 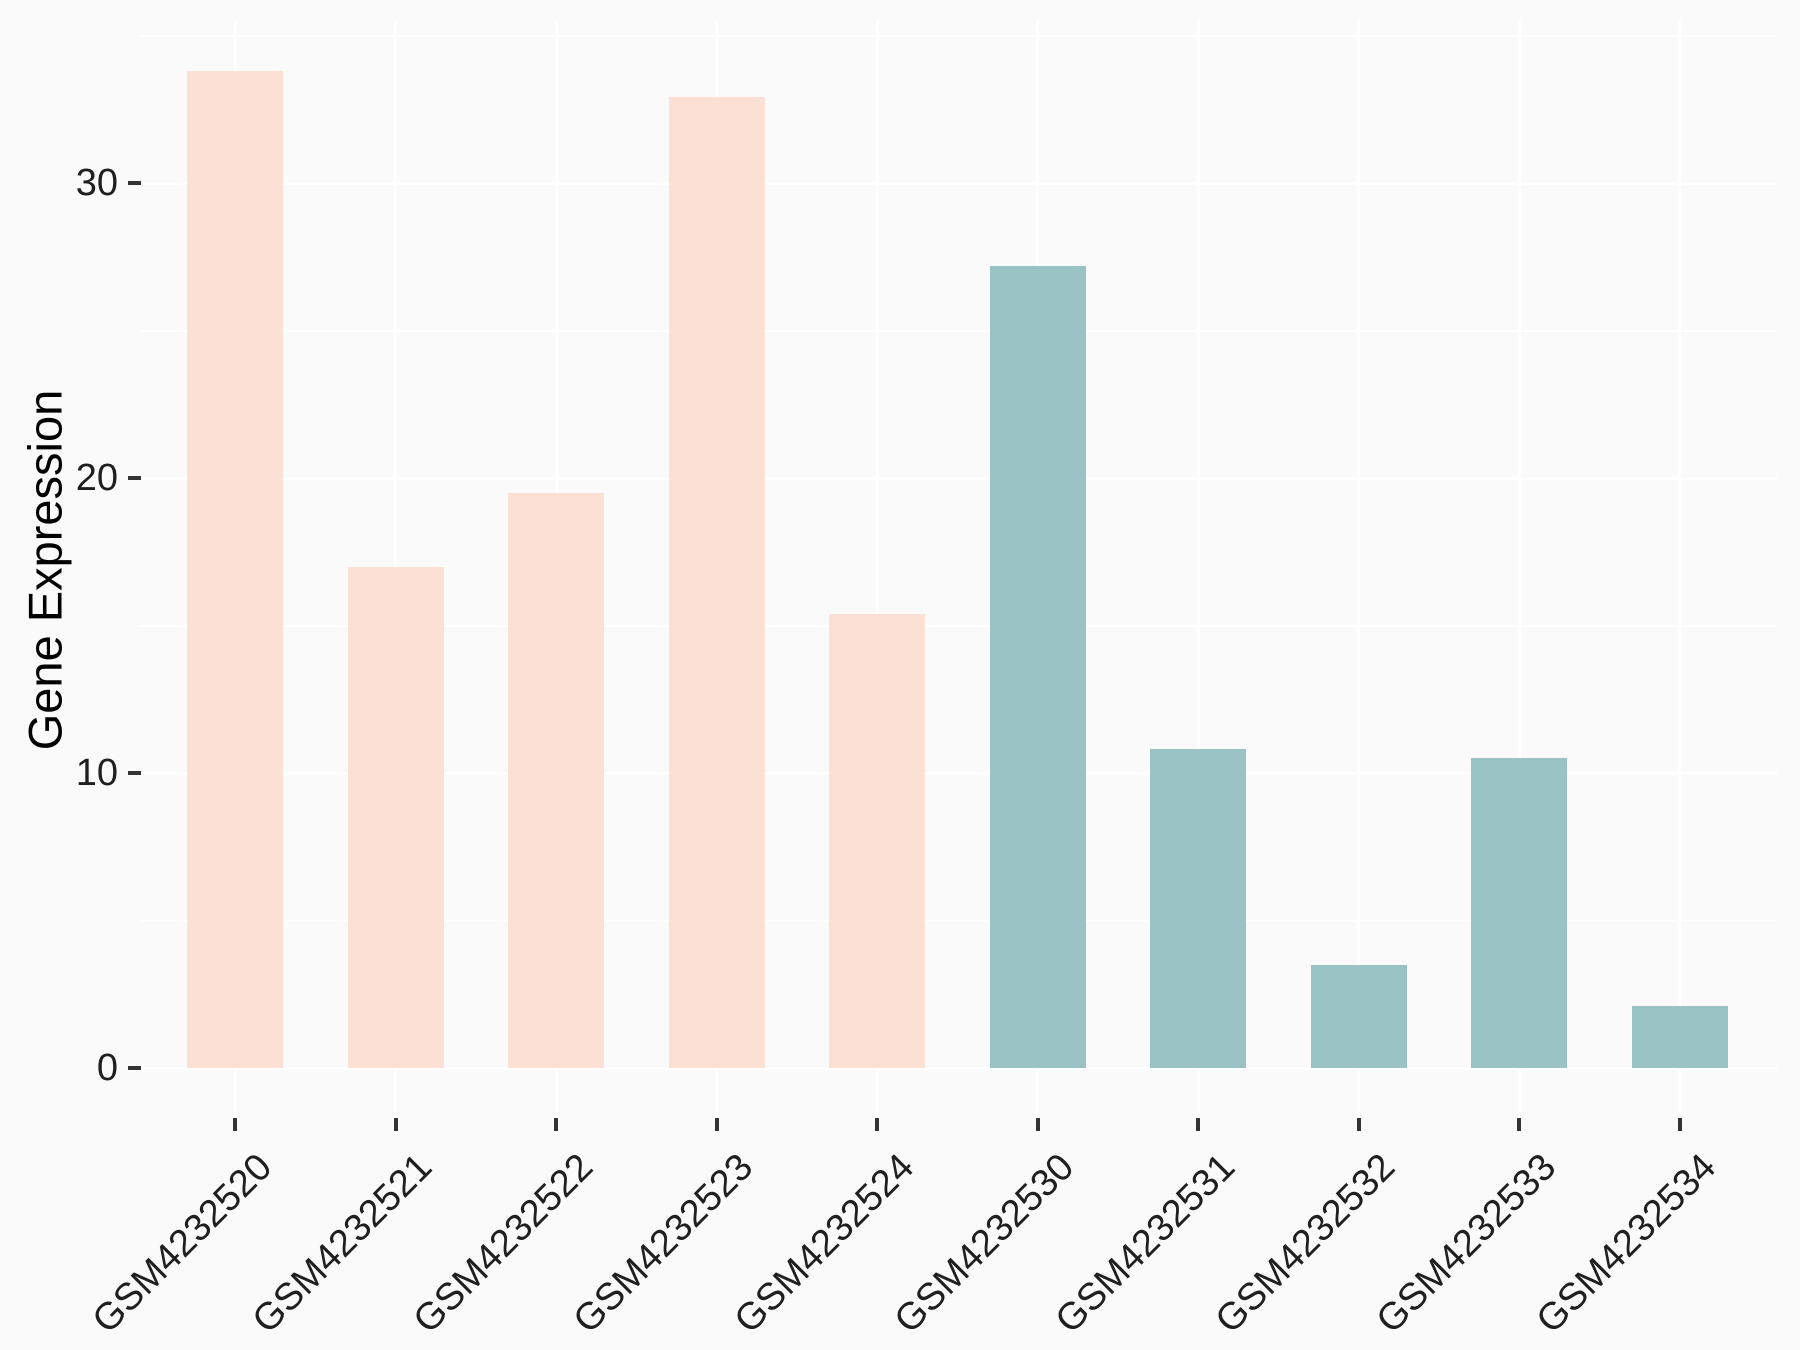 What do you see at coordinates (235, 569) in the screenshot?
I see `bar-GSM4232520` at bounding box center [235, 569].